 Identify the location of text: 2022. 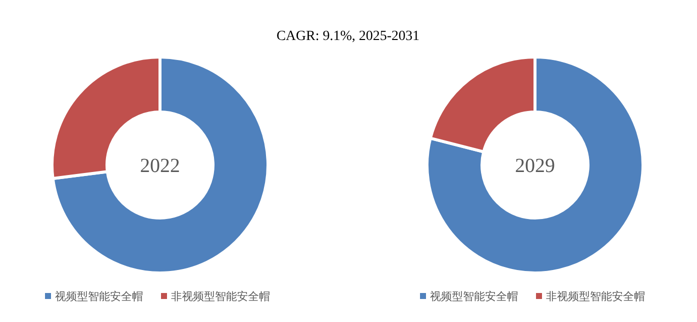
(160, 166).